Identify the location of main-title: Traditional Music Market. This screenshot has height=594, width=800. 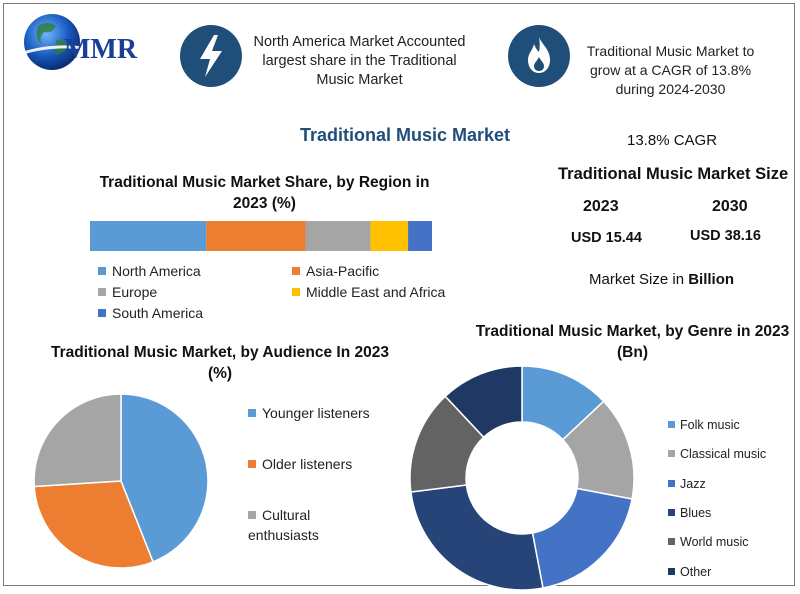
(405, 135).